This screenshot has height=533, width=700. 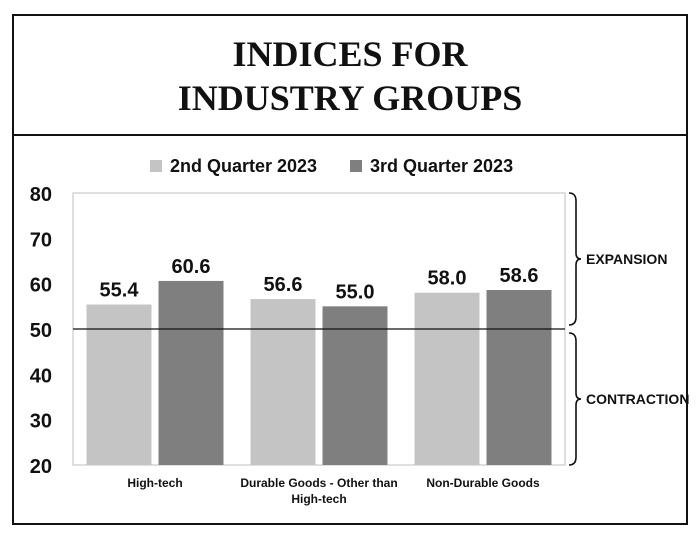 I want to click on category-label-2: Non-Durable Goods, so click(x=483, y=483).